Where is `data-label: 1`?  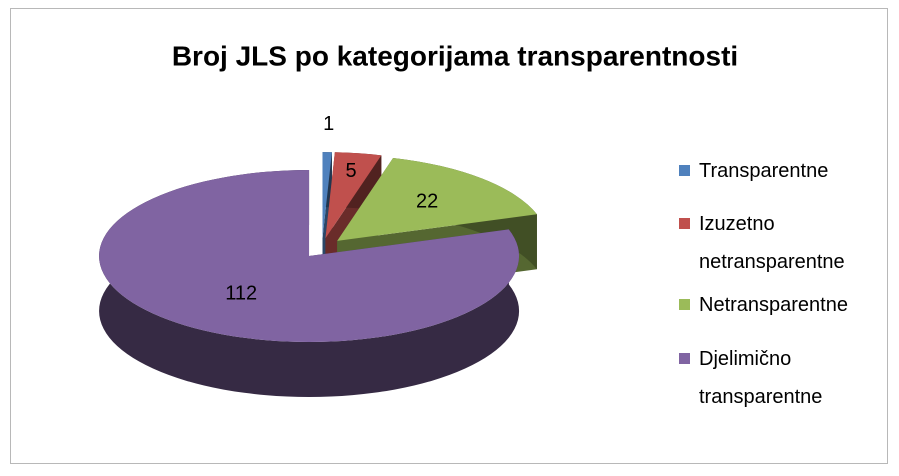
data-label: 1 is located at coordinates (328, 124).